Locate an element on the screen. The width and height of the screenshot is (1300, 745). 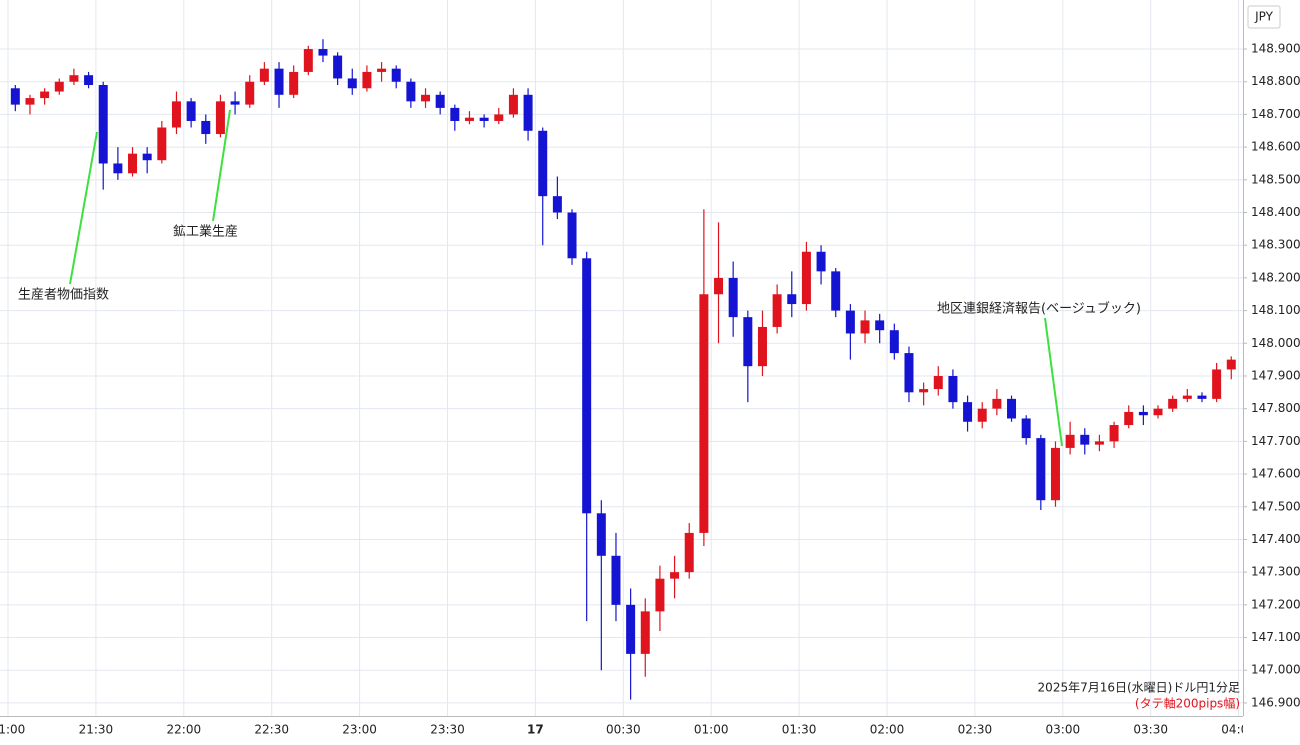
y-tick-label: 147.700 is located at coordinates (1275, 441).